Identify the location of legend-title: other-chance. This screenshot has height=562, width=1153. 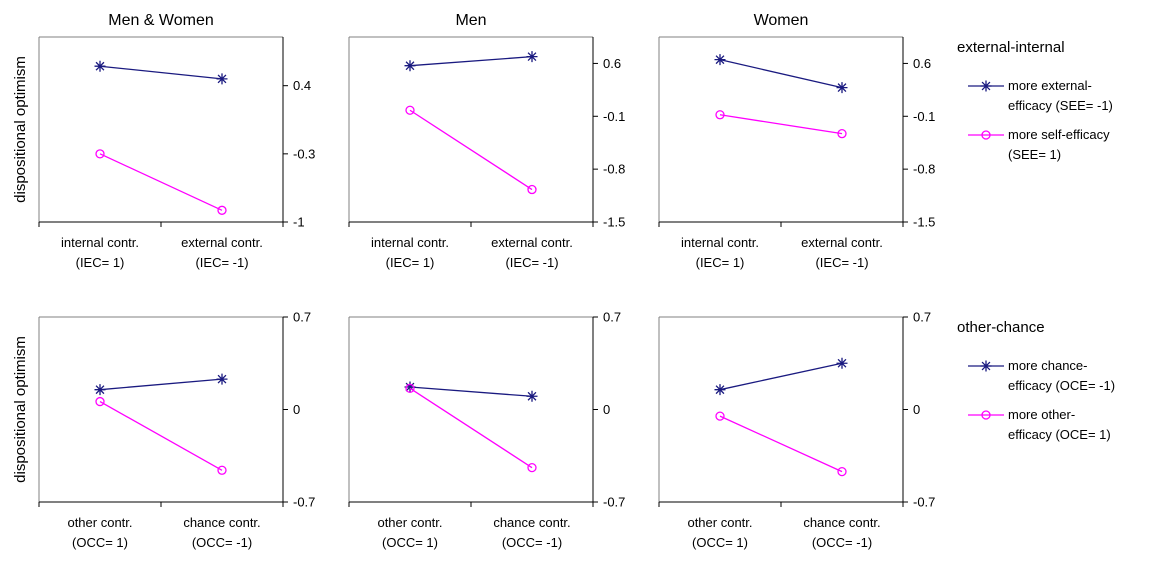
(1001, 327).